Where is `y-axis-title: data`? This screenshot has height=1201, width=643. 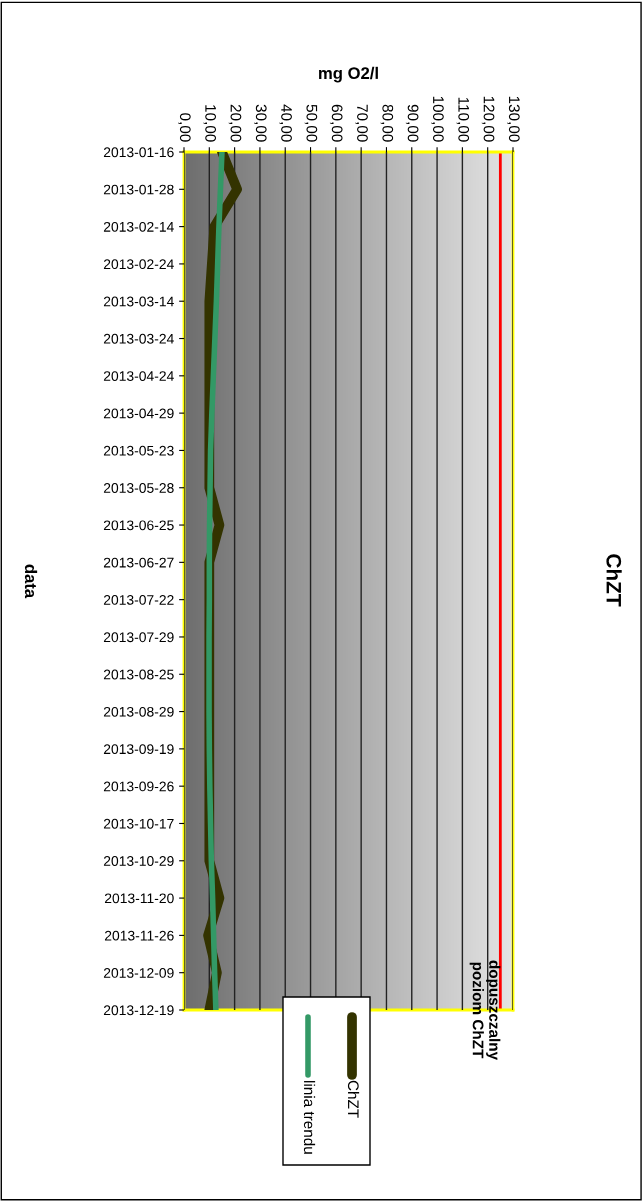
y-axis-title: data is located at coordinates (31, 581).